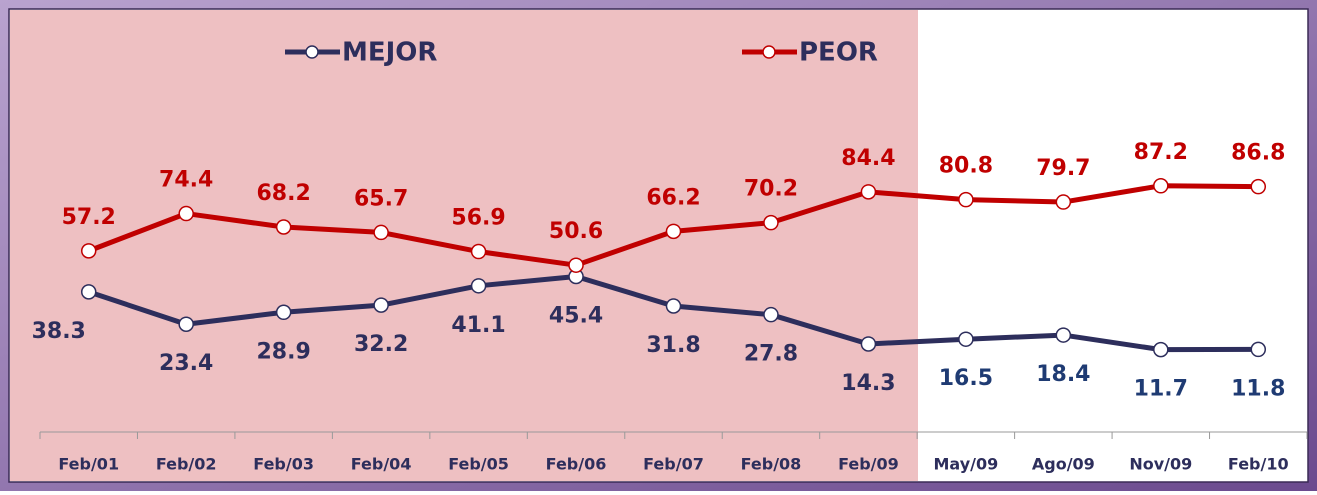  Describe the element at coordinates (1063, 168) in the screenshot. I see `data-label: 79.7` at that location.